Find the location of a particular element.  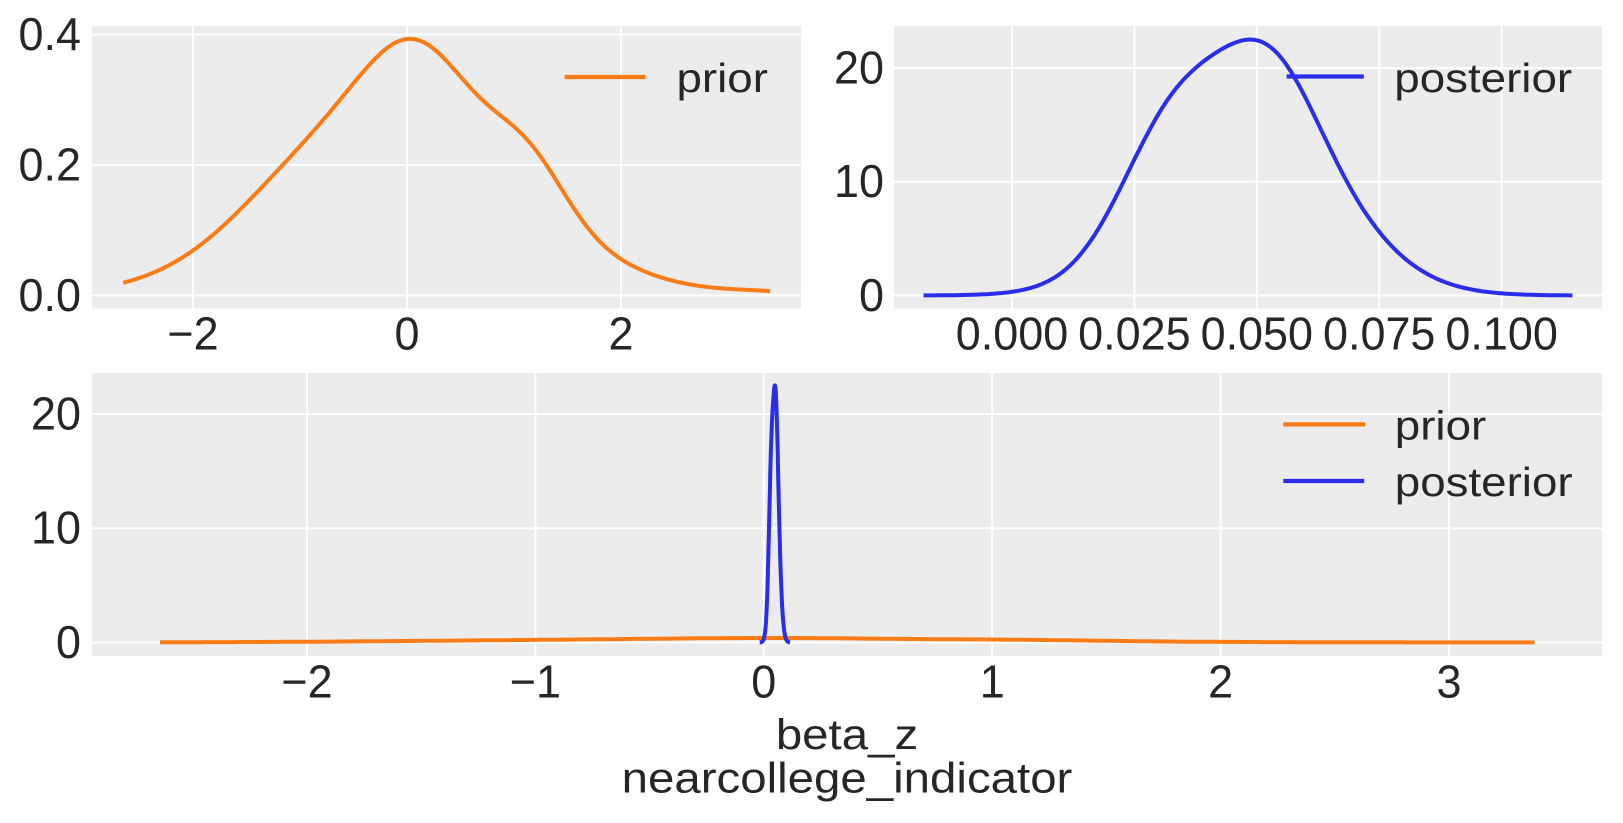

svg-text: 0.000 is located at coordinates (1012, 334).